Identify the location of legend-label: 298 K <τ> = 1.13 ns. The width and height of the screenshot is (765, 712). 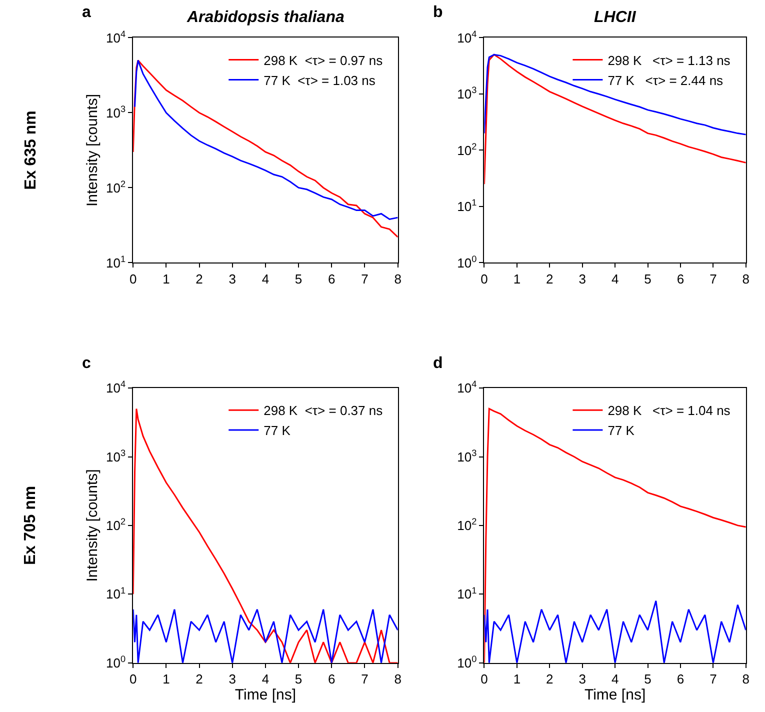
(669, 60).